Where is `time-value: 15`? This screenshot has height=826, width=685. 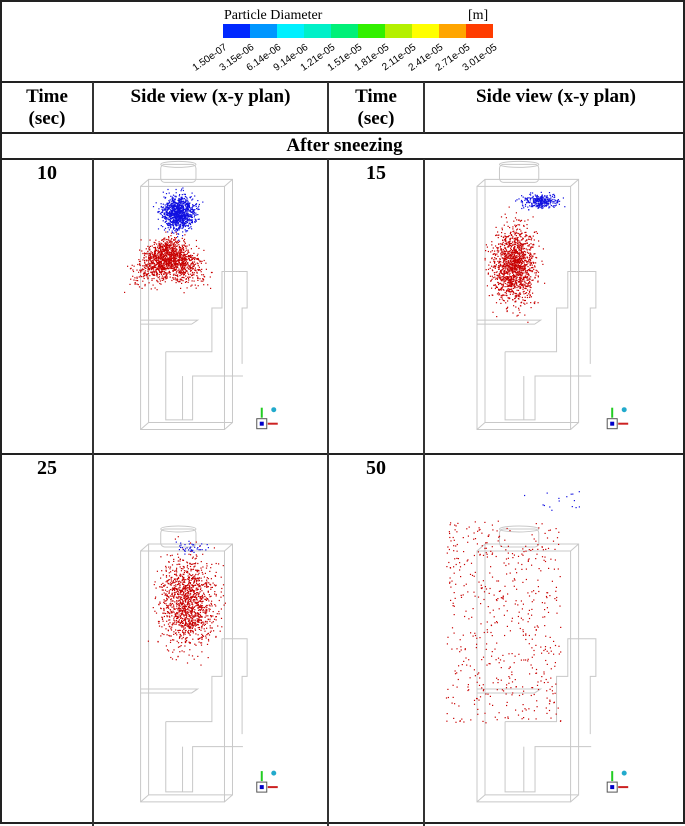
time-value: 15 is located at coordinates (376, 173).